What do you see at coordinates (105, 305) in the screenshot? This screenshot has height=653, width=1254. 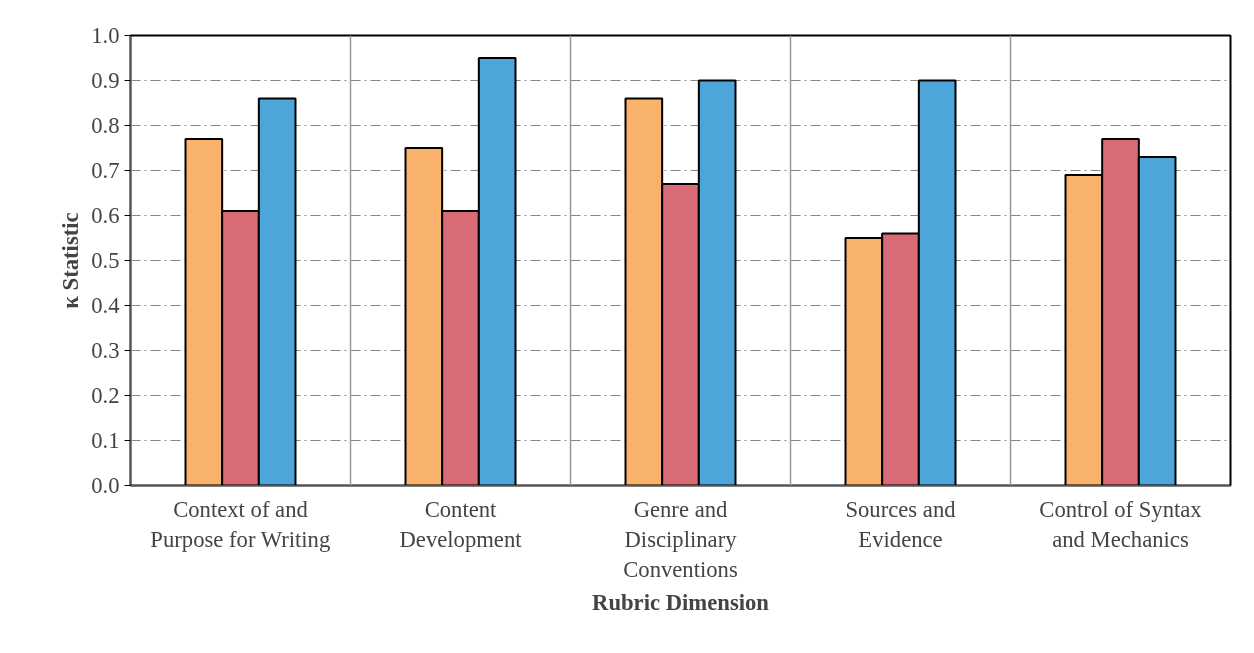 I see `y-tick-label: 0.4` at bounding box center [105, 305].